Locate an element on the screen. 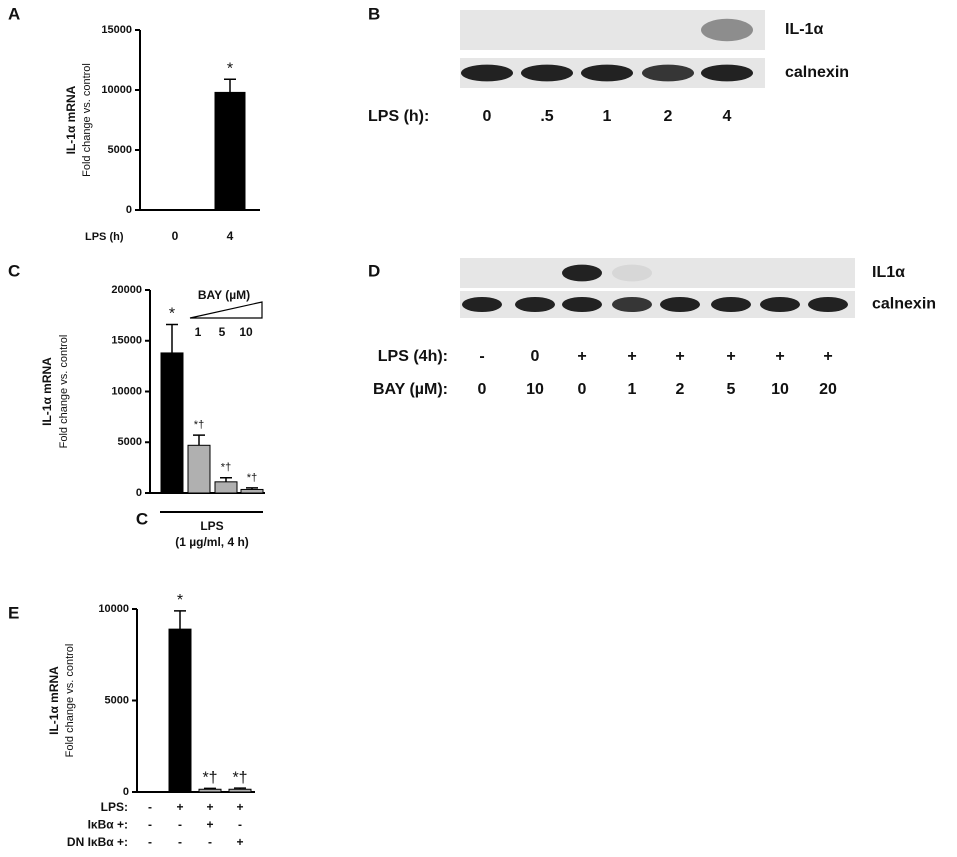 The width and height of the screenshot is (957, 857). band-label: calnexin is located at coordinates (817, 72).